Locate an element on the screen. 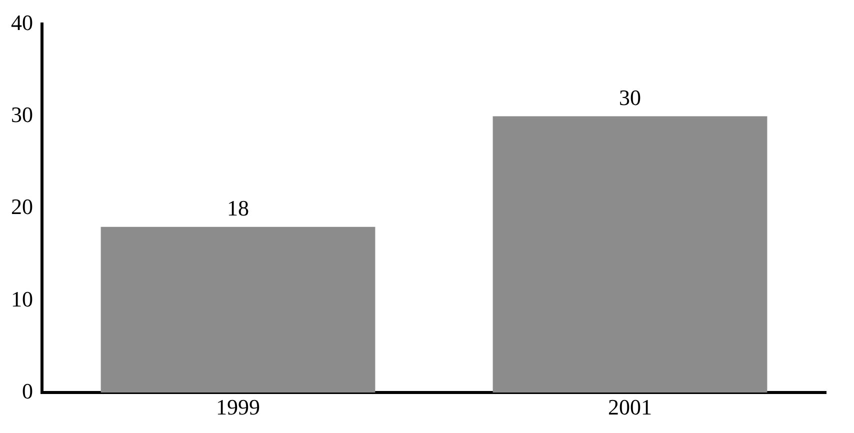 The image size is (854, 433). x-tick-label: 2001 is located at coordinates (630, 407).